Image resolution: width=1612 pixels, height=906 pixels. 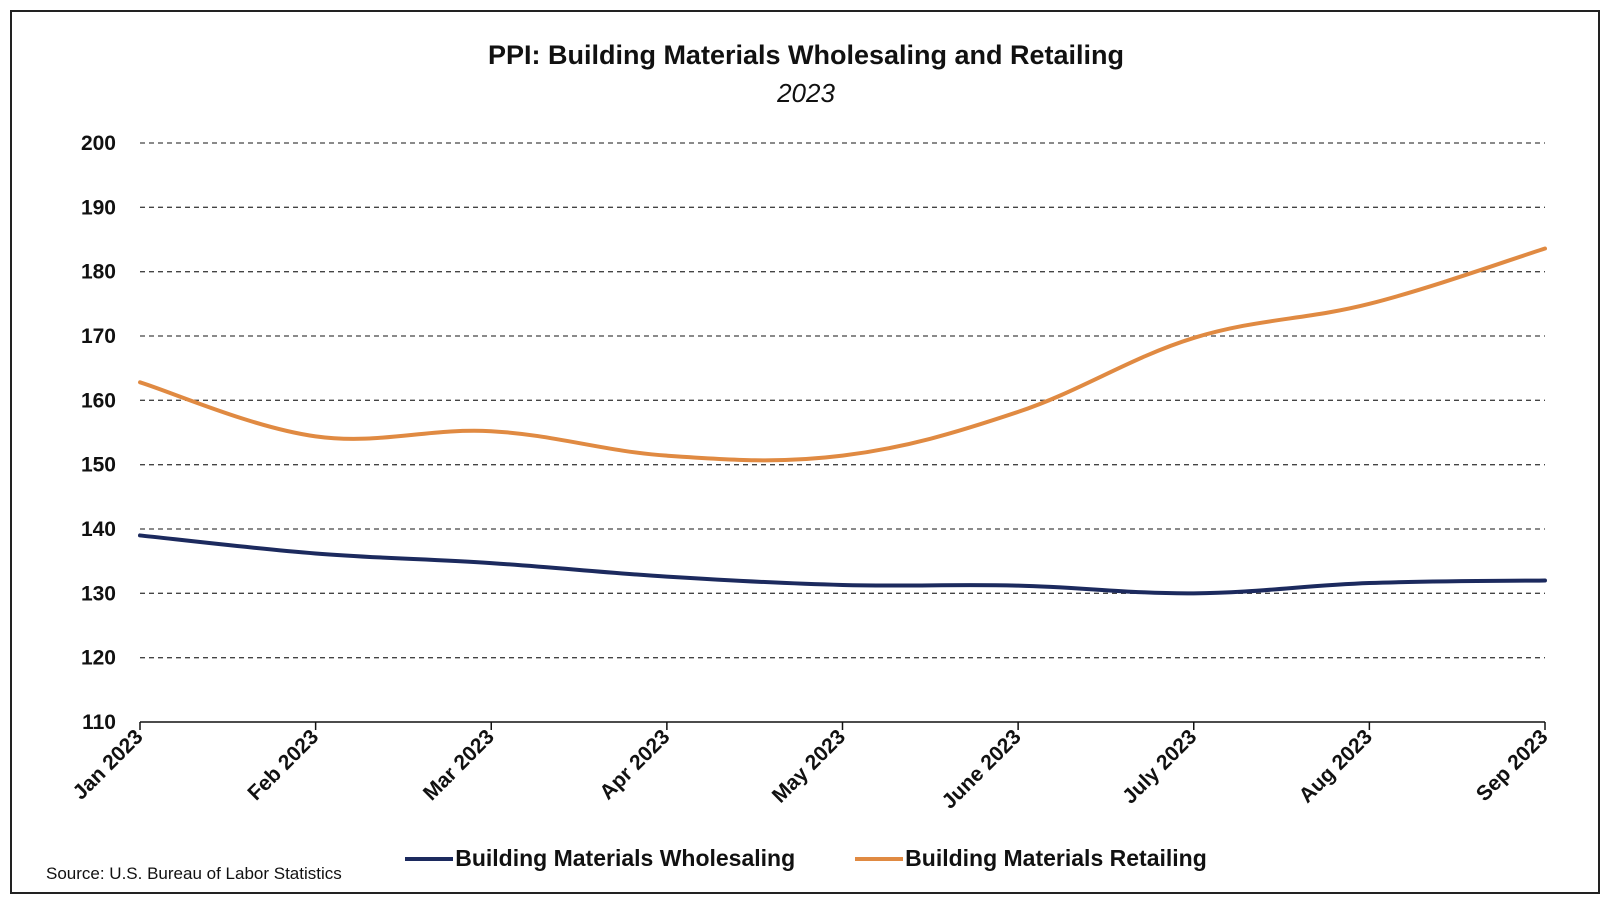 What do you see at coordinates (806, 93) in the screenshot?
I see `chart-subtitle: 2023` at bounding box center [806, 93].